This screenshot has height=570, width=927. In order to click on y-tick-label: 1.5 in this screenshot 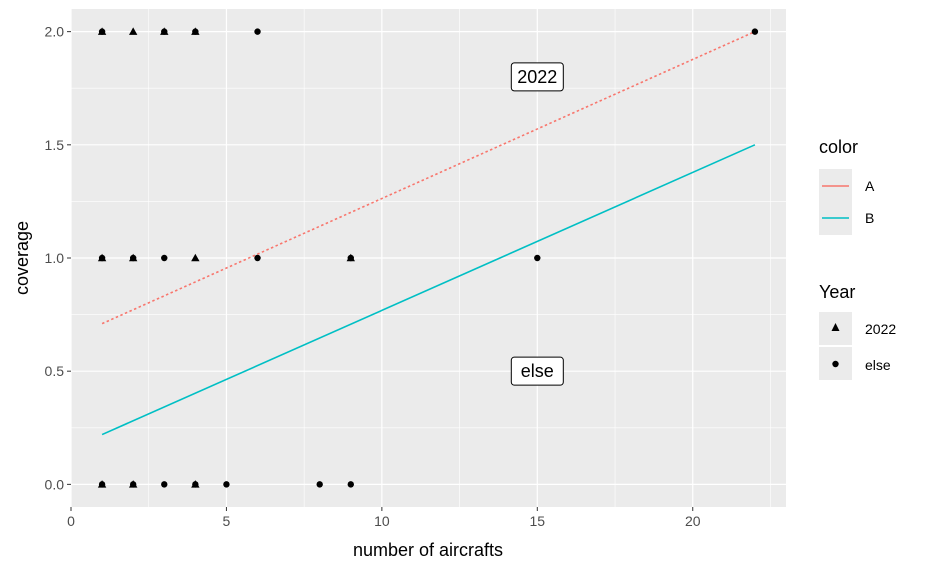, I will do `click(55, 145)`.